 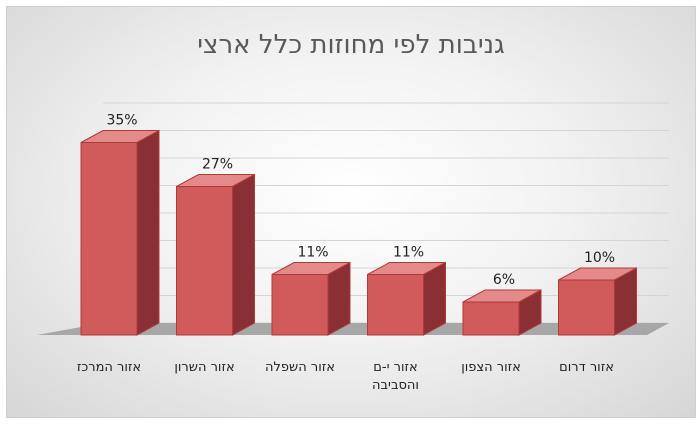 What do you see at coordinates (351, 45) in the screenshot?
I see `chart-title: גניבות לפי מחוזות כלל ארצי` at bounding box center [351, 45].